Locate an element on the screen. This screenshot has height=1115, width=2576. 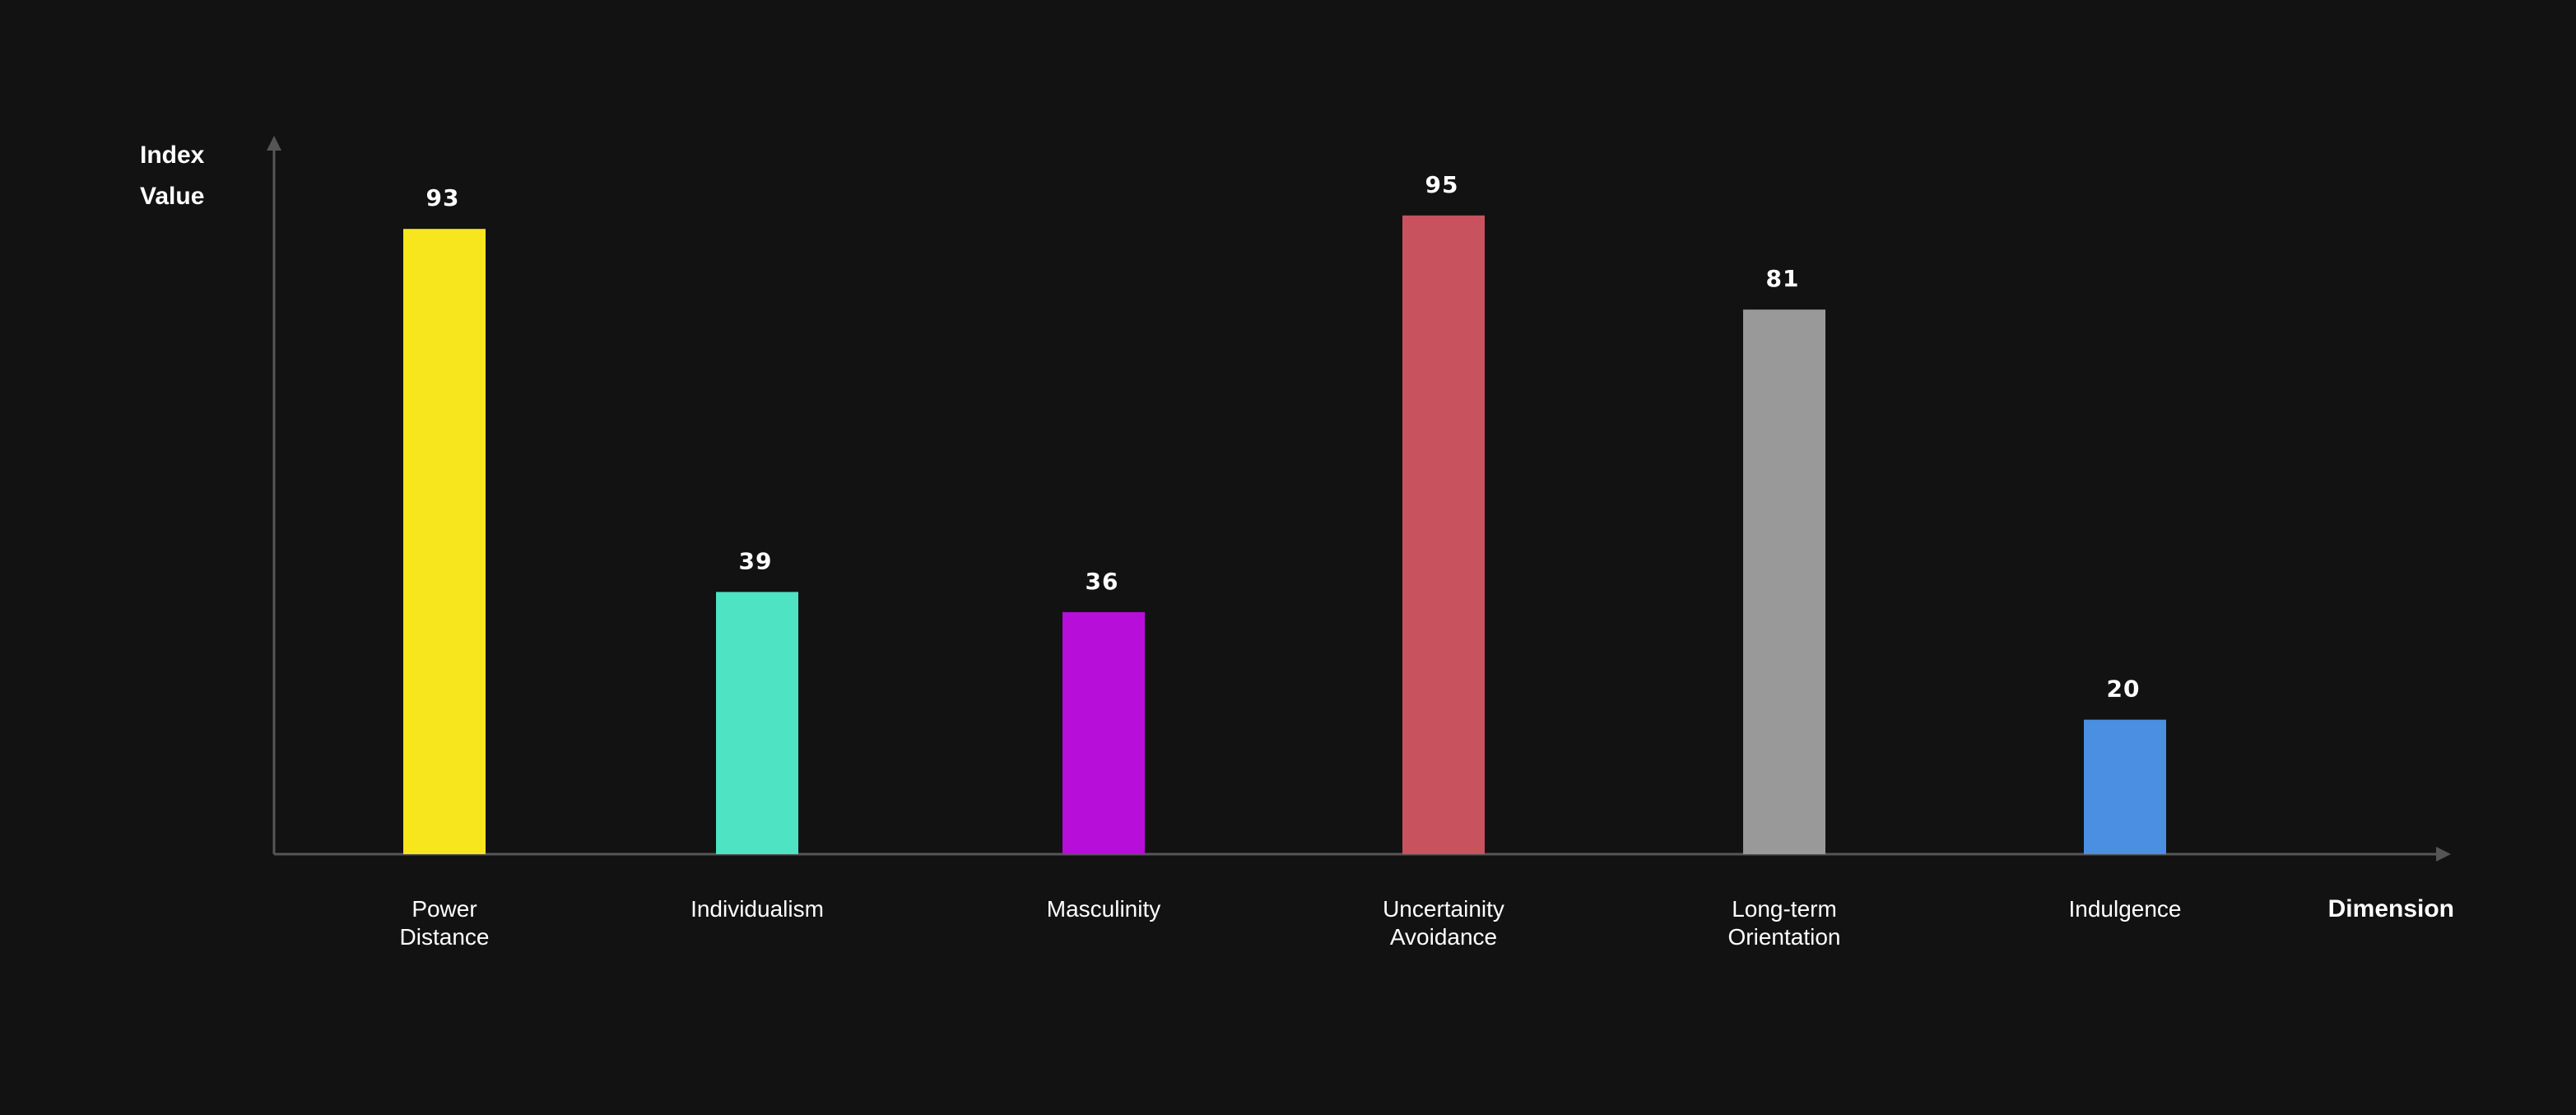
value-label-4: 81 is located at coordinates (1783, 278).